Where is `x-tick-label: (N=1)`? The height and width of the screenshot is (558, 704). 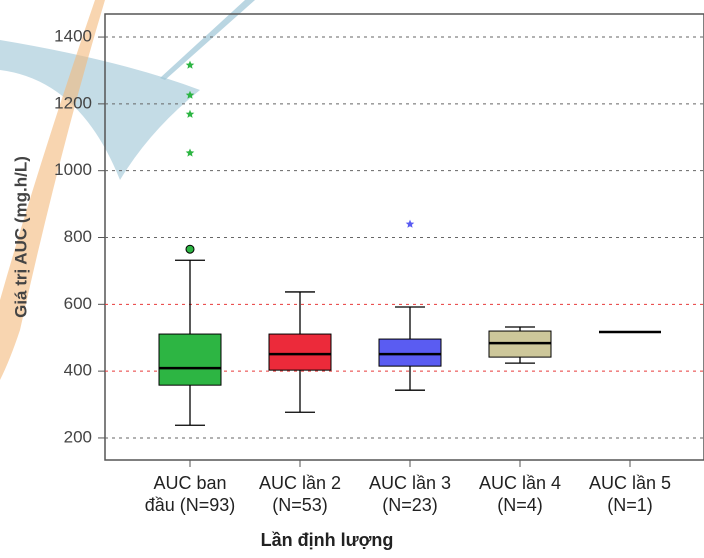
x-tick-label: (N=1) is located at coordinates (630, 505).